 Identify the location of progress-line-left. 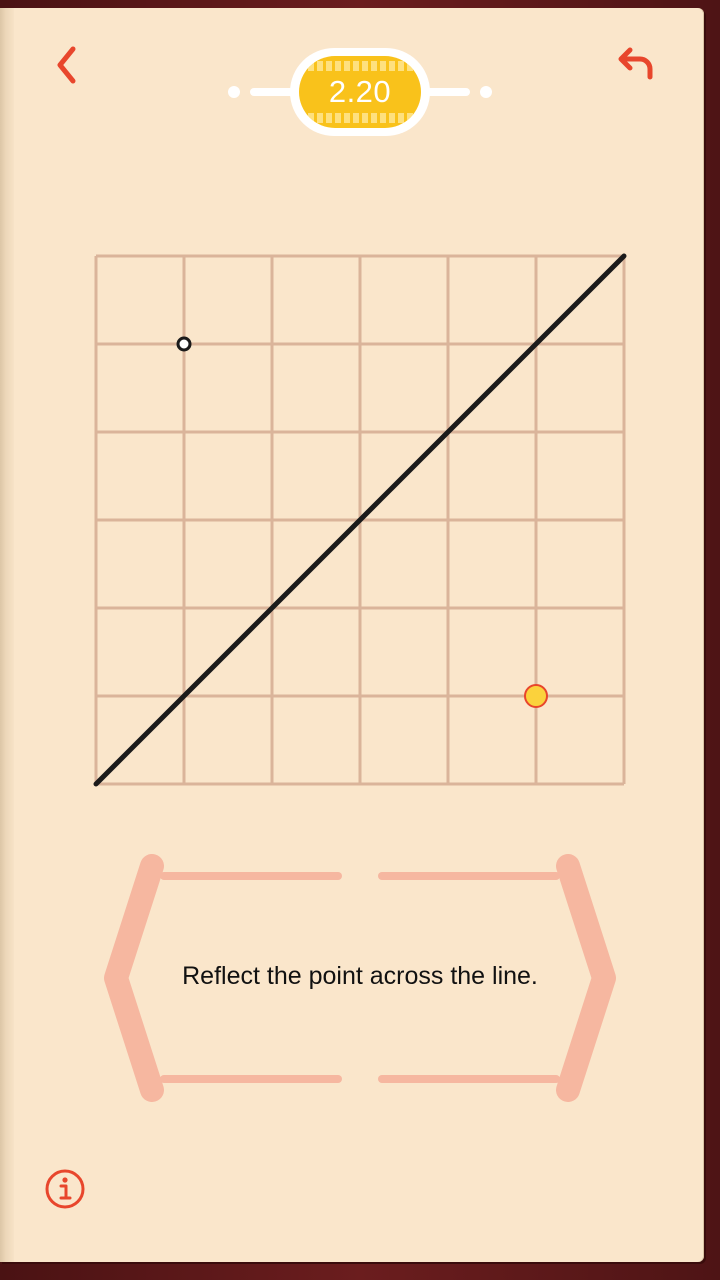
(275, 92).